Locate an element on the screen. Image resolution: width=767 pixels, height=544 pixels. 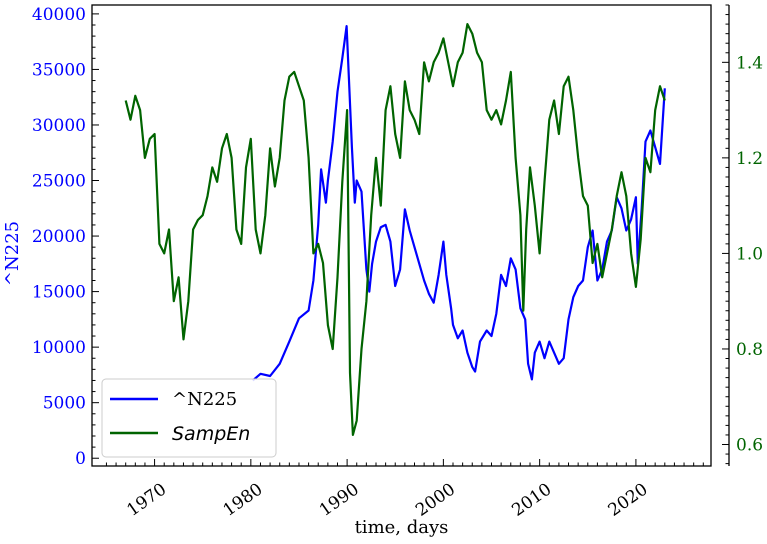
y-right-tick-label: 1.4 is located at coordinates (749, 63).